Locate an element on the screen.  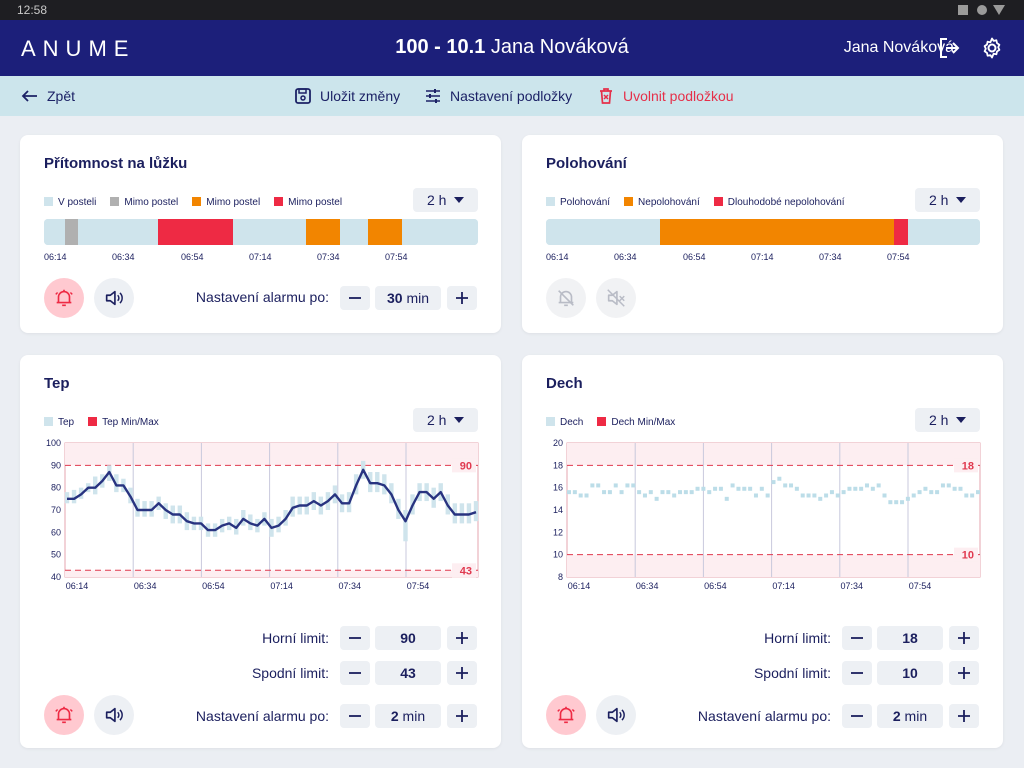
y-tick-label: 16 is located at coordinates (558, 488).